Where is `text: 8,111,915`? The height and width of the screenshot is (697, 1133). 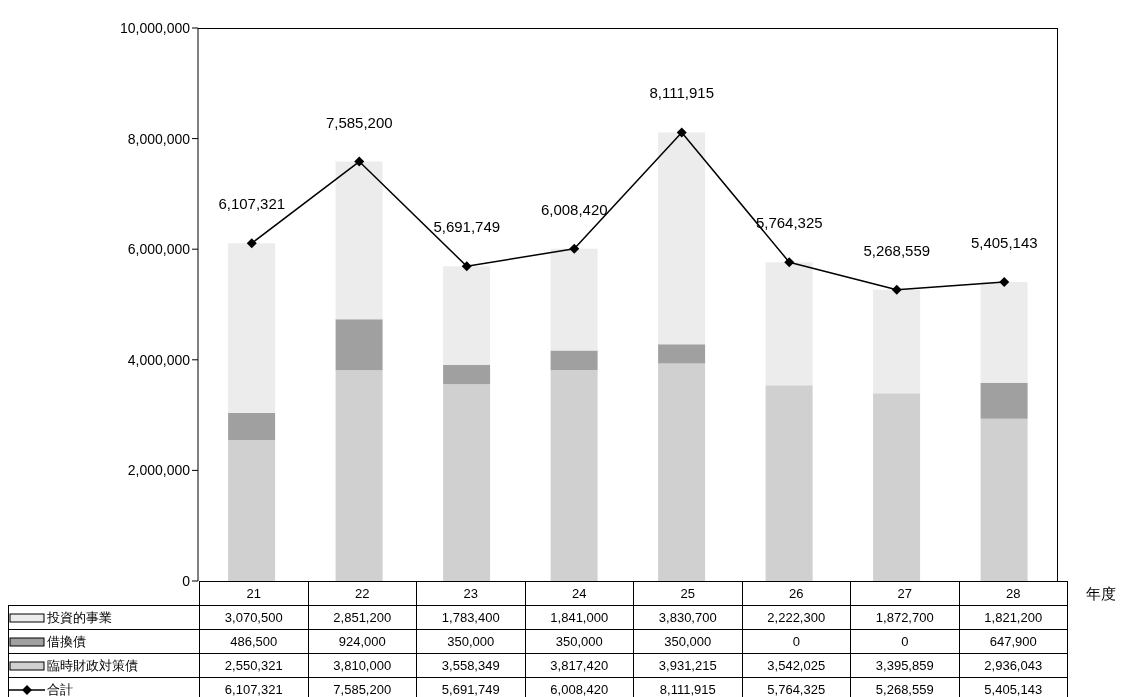 text: 8,111,915 is located at coordinates (682, 93).